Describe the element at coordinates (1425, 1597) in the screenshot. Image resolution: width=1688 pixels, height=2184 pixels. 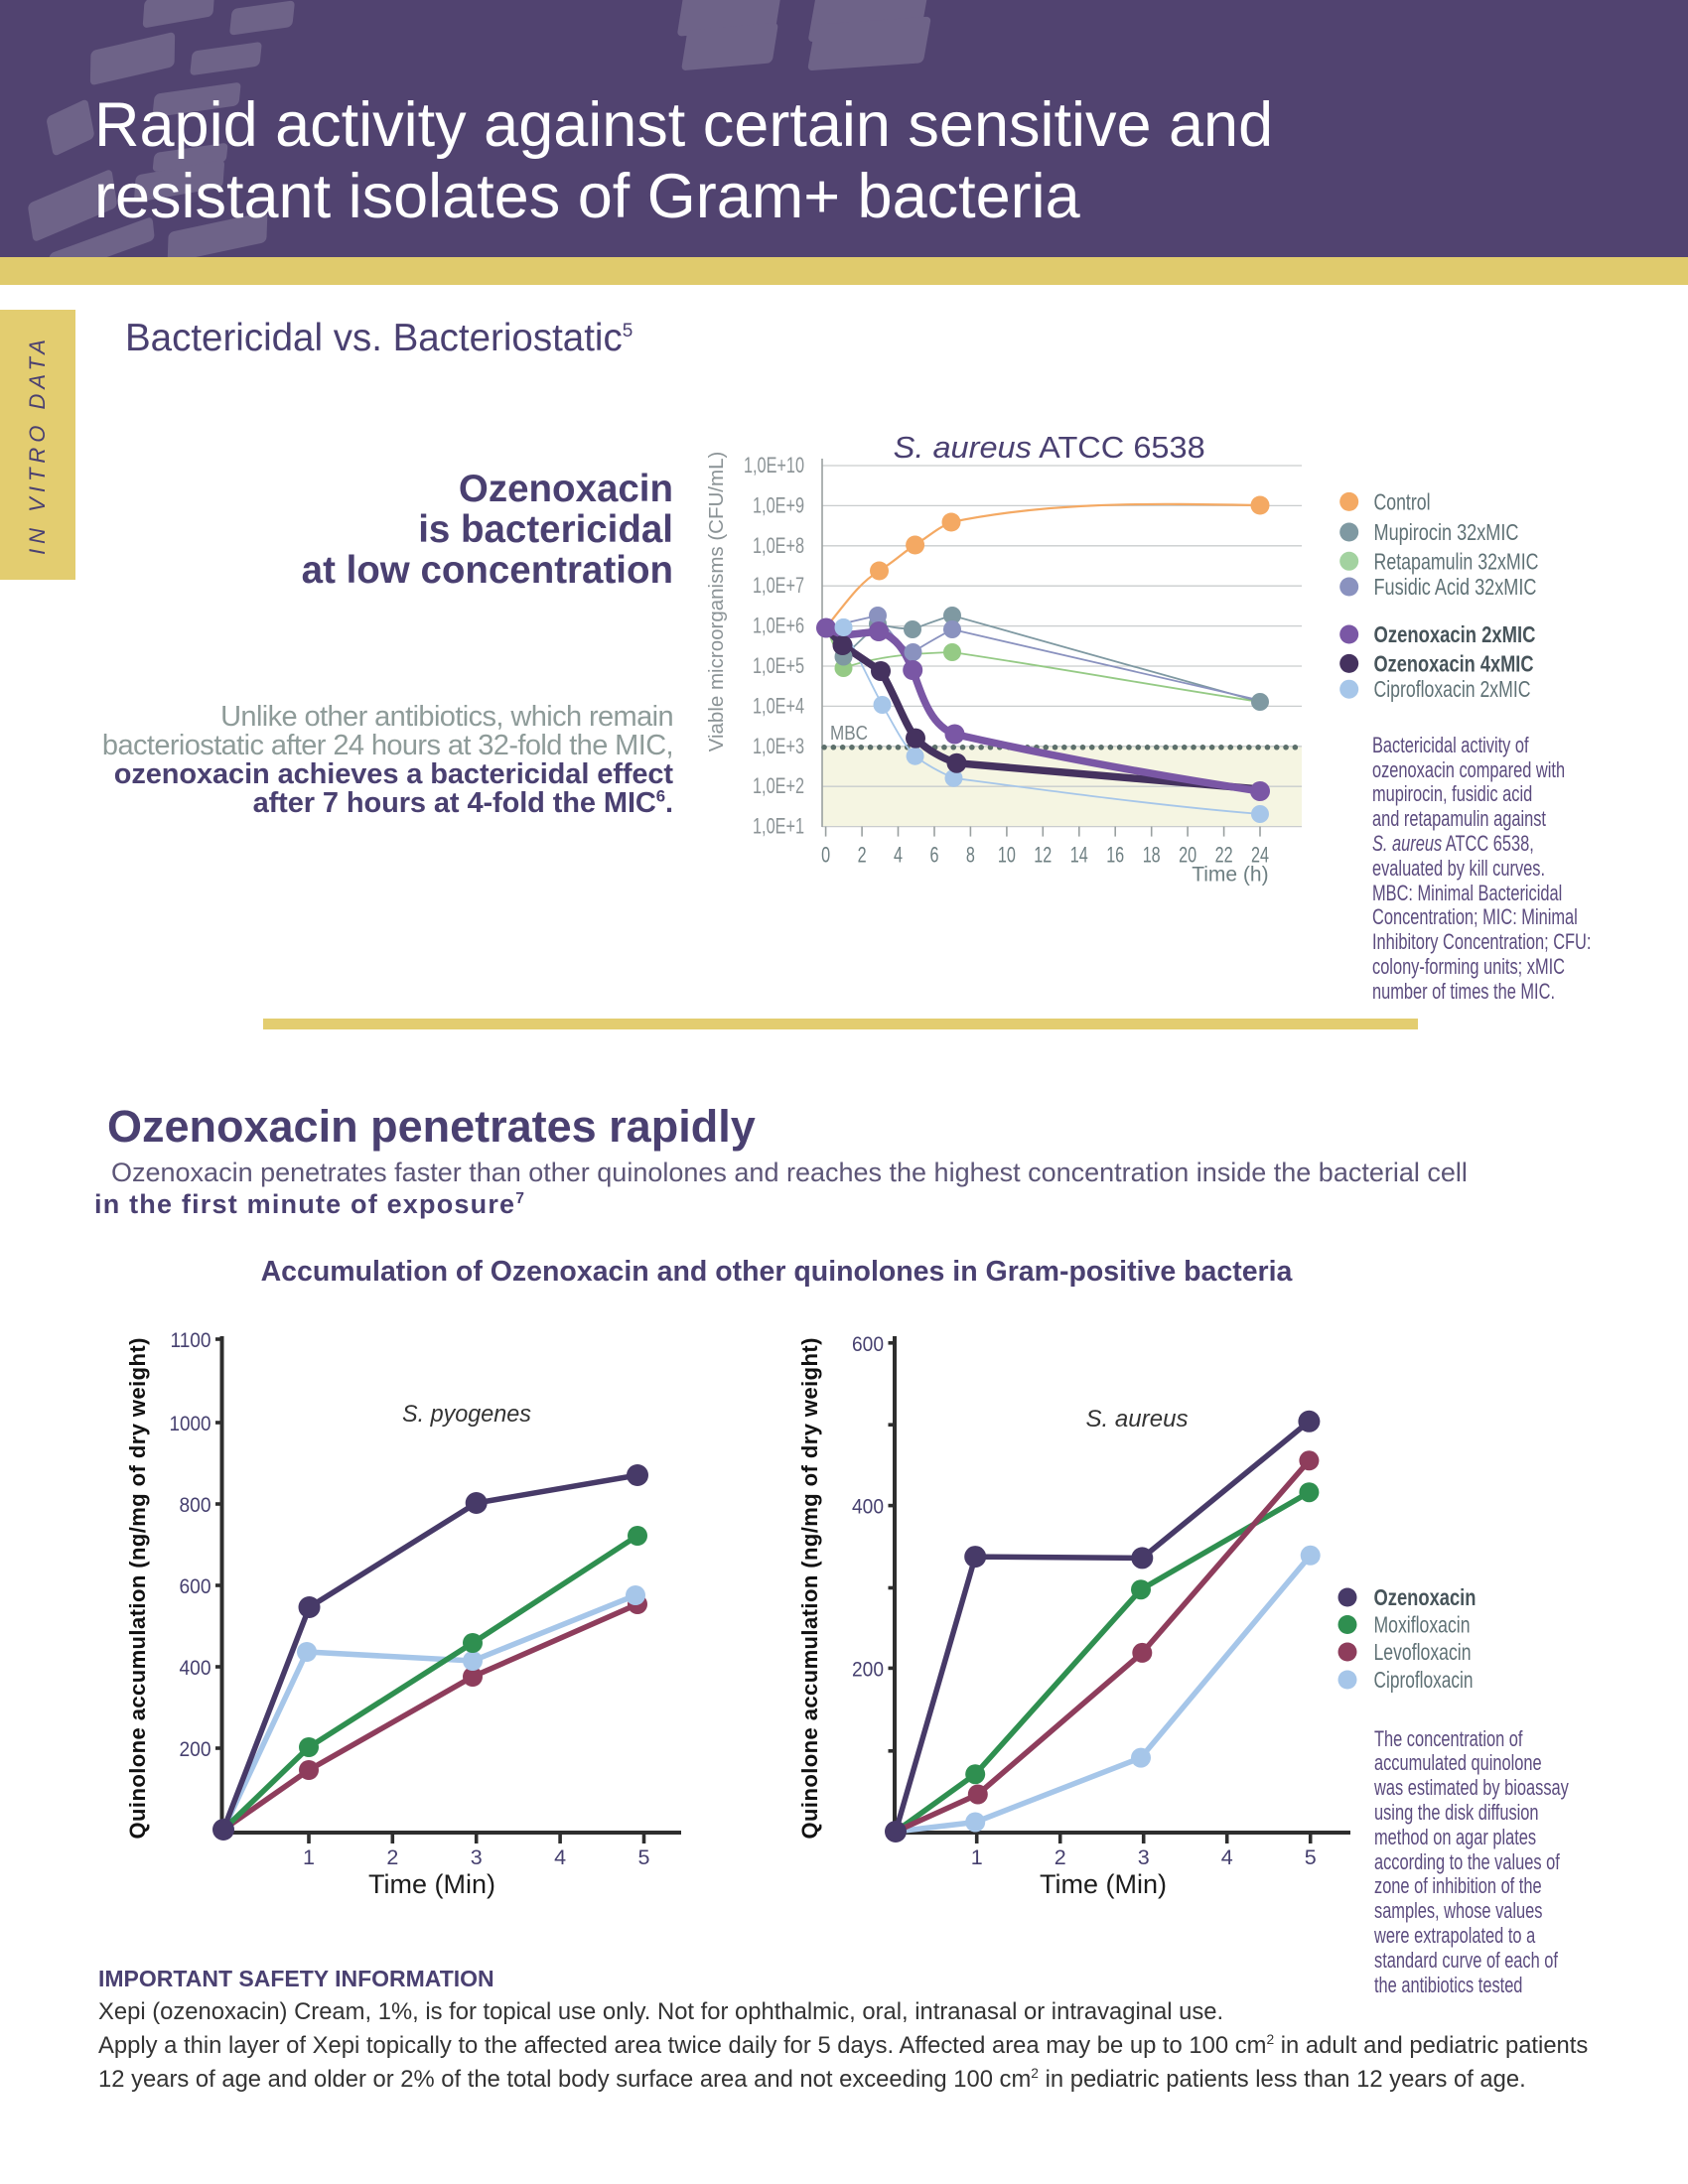
I see `svg-text: Ozenoxacin` at that location.